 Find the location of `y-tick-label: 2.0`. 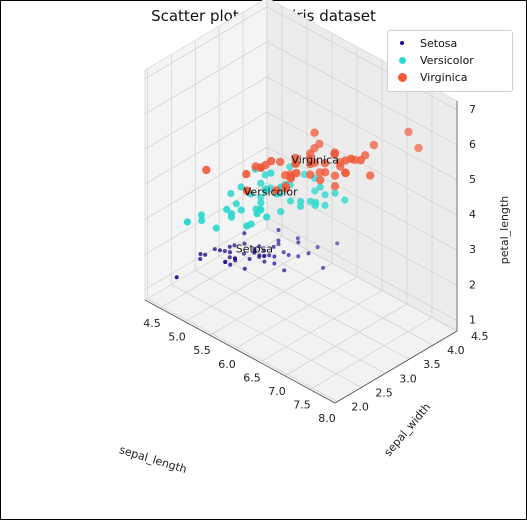

y-tick-label: 2.0 is located at coordinates (360, 407).